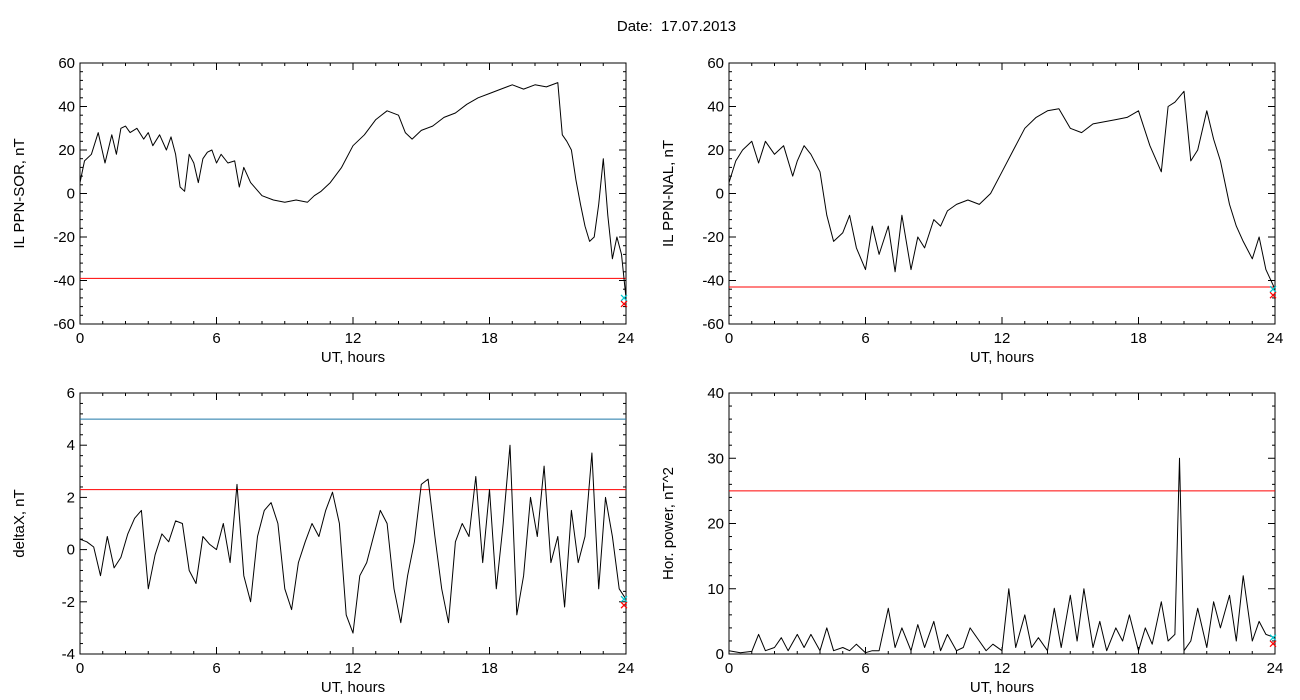  Describe the element at coordinates (71, 445) in the screenshot. I see `y-tick-label: 4` at that location.